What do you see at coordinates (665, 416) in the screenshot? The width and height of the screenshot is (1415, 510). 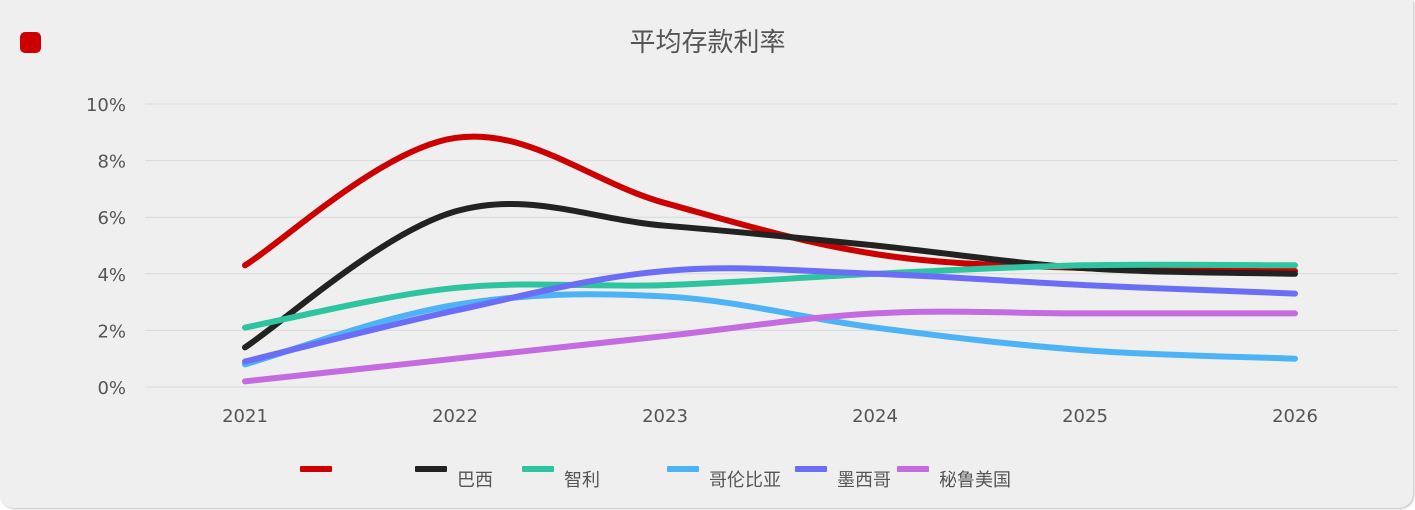 I see `x-tick-label: 2023` at bounding box center [665, 416].